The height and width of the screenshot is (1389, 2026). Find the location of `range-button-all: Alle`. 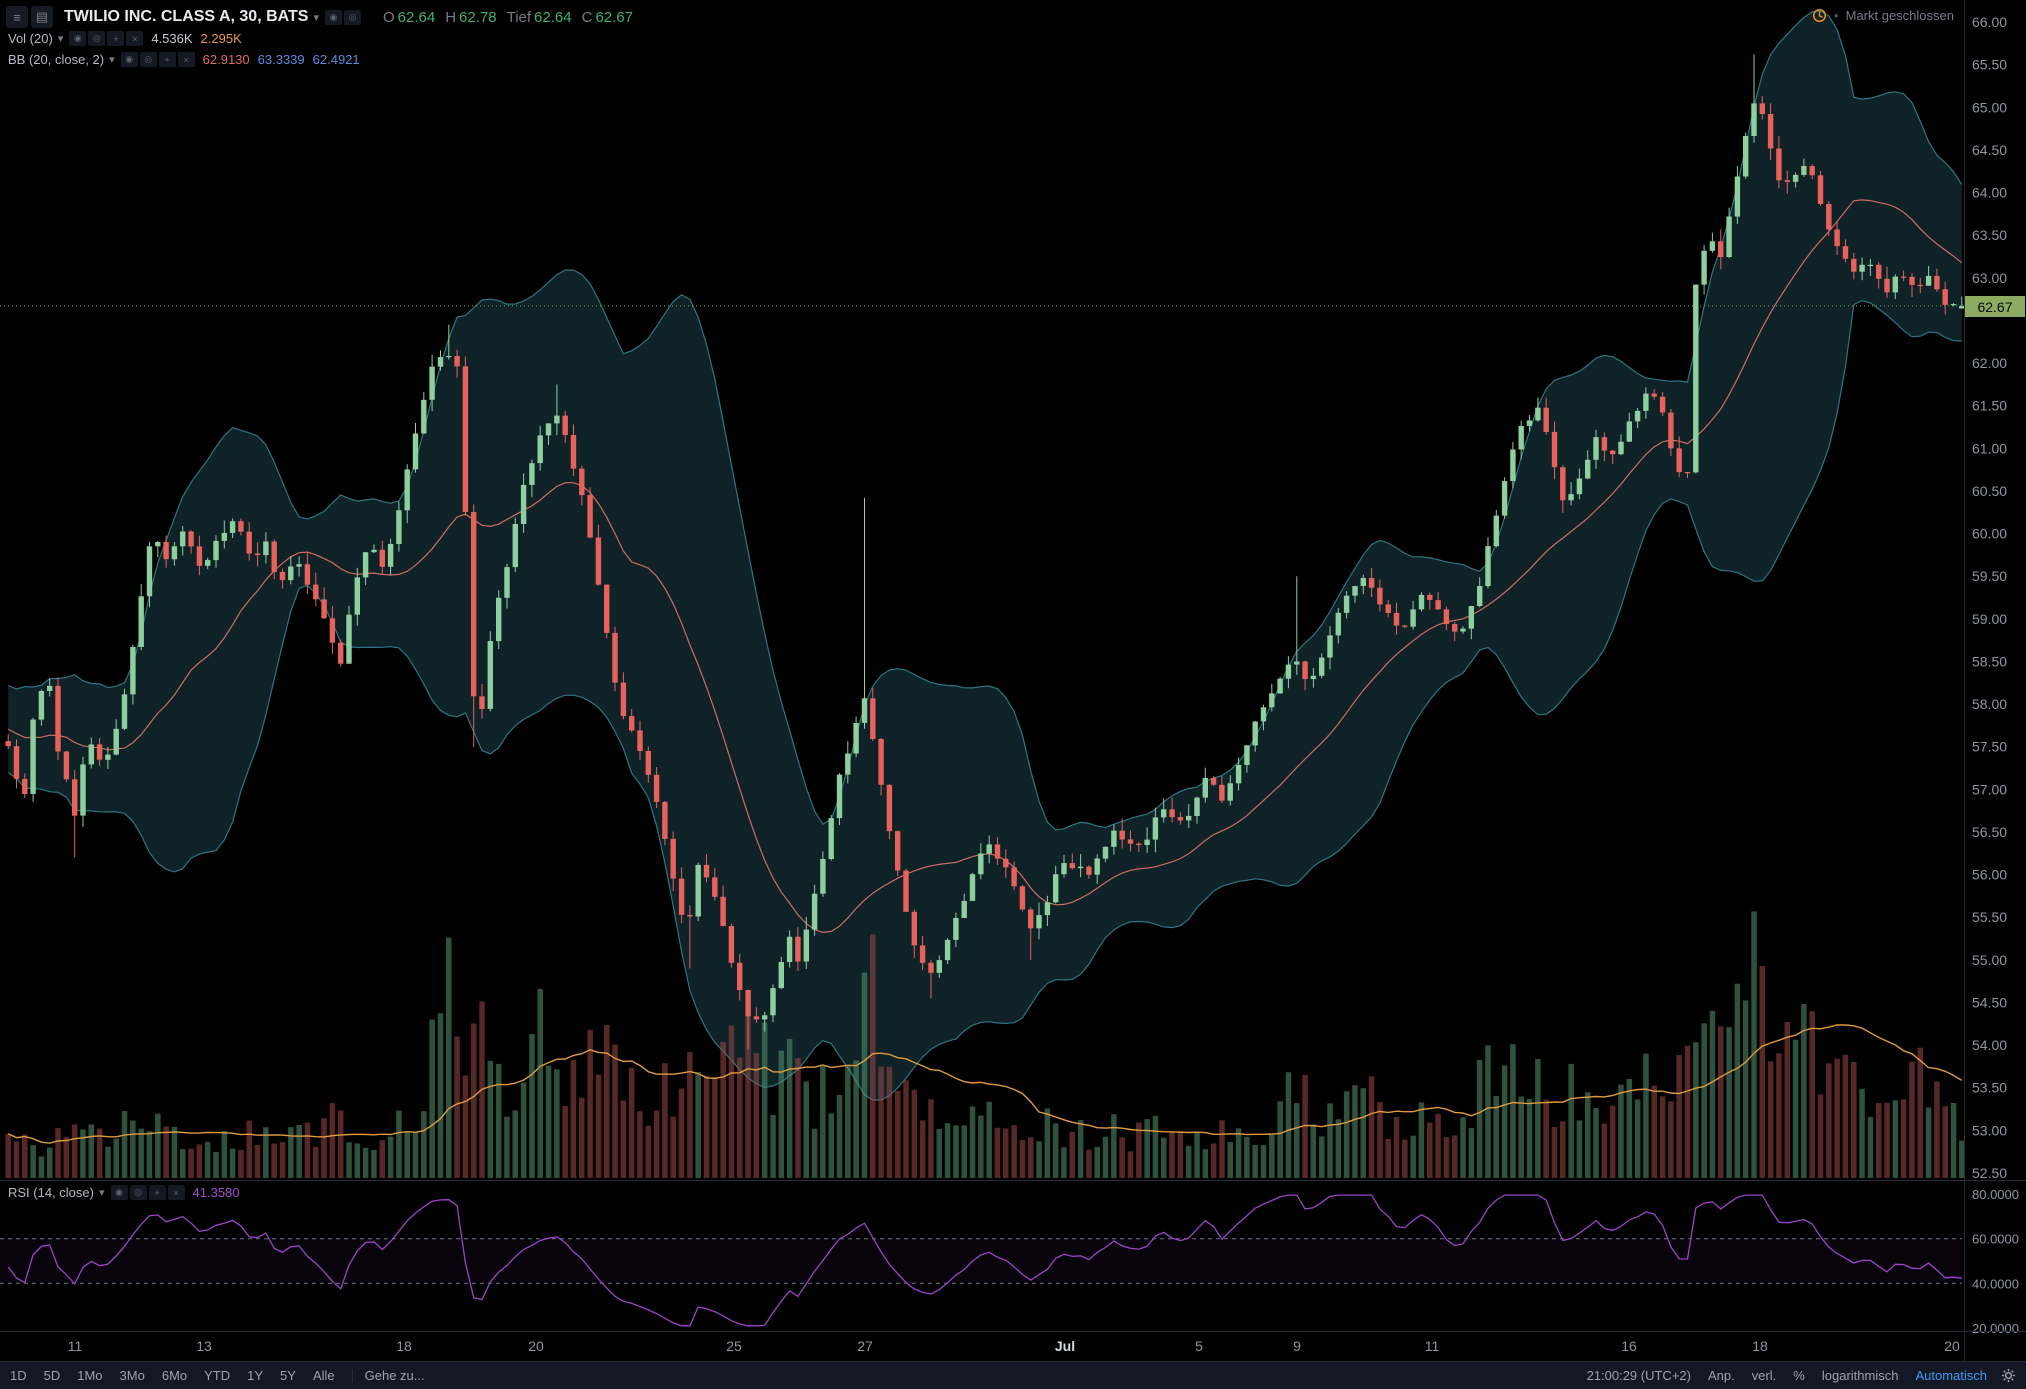

range-button-all: Alle is located at coordinates (323, 1375).